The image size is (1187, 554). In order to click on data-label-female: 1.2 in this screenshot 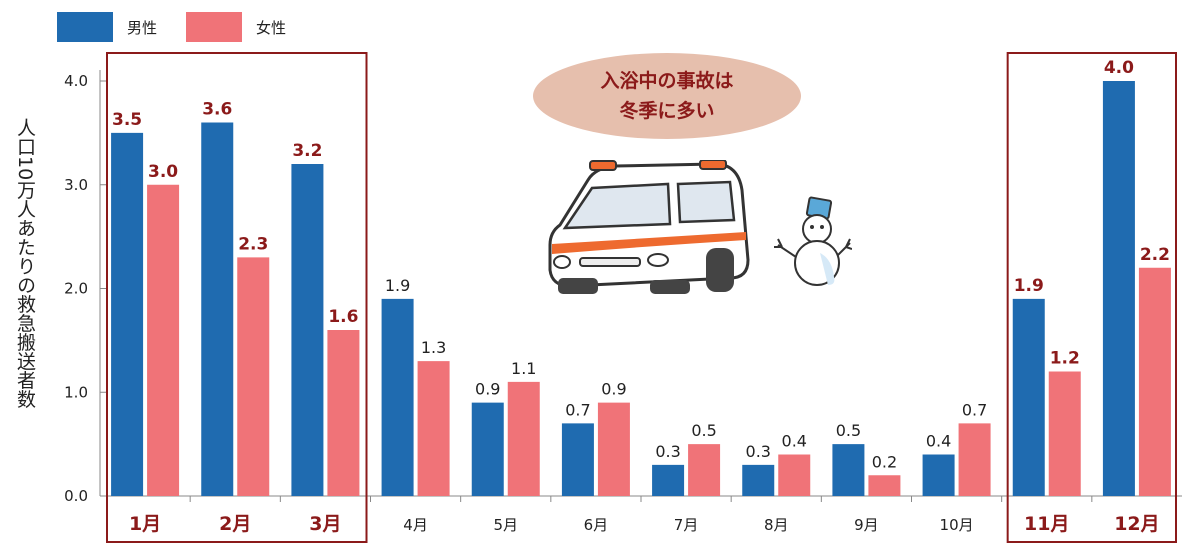, I will do `click(1065, 359)`.